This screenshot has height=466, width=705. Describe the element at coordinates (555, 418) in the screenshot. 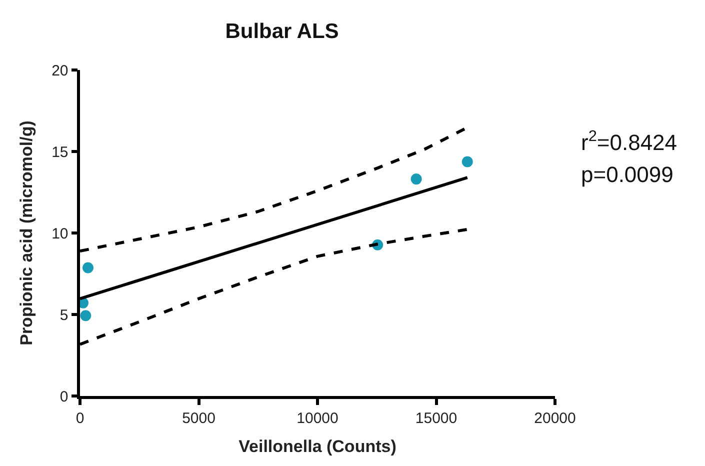

I see `x-tick-label: 20000` at that location.